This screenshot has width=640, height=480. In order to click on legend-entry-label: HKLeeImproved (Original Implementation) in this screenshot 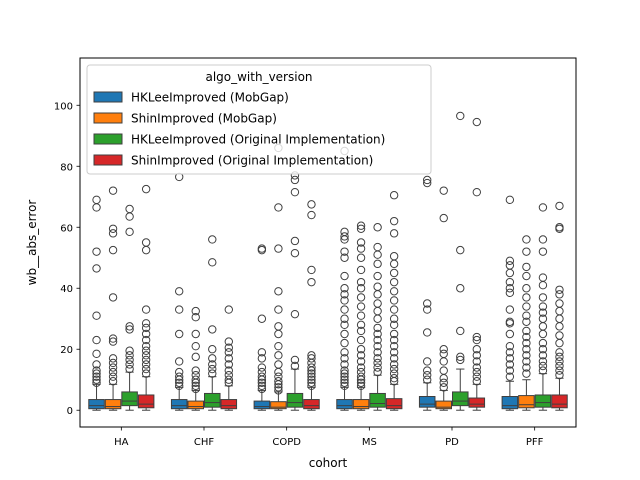, I will do `click(258, 140)`.